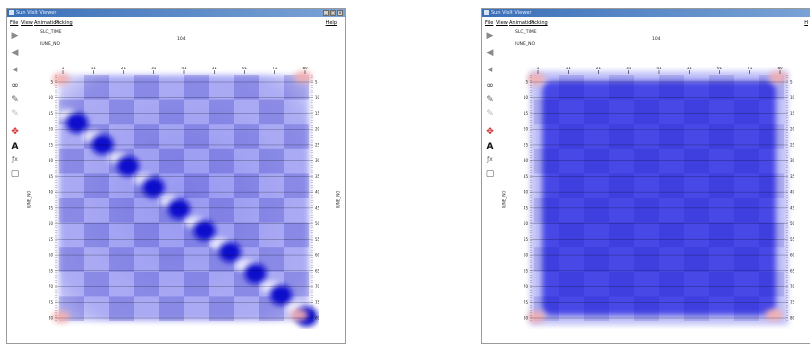 This screenshot has width=810, height=345. Describe the element at coordinates (51, 32) in the screenshot. I see `variable-caption: SLC_TIME` at that location.